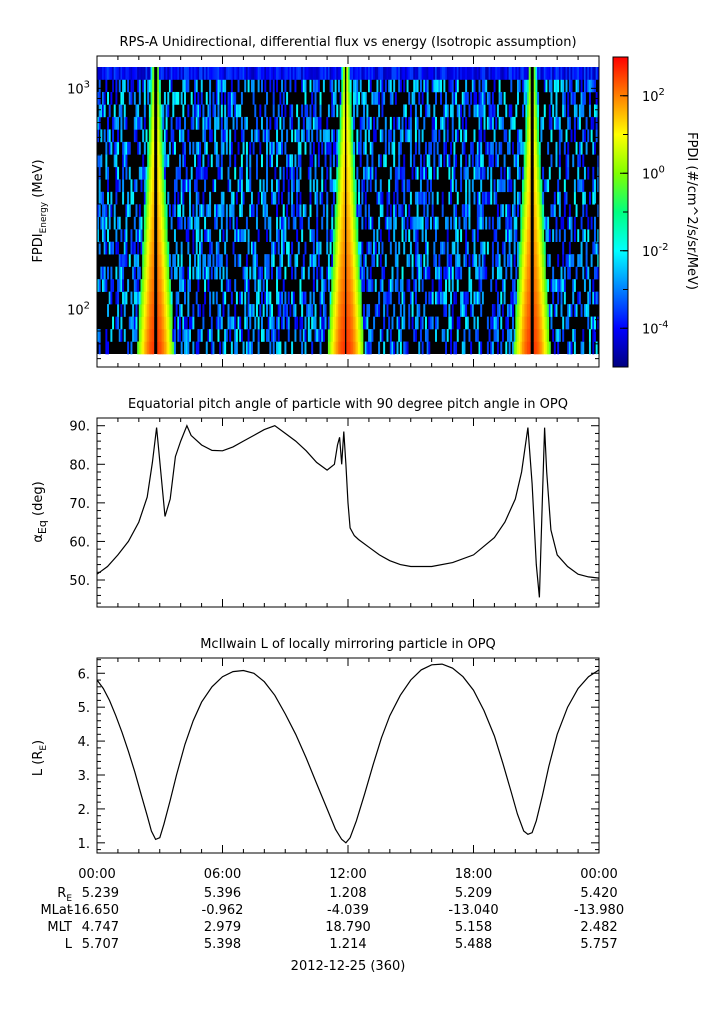 The width and height of the screenshot is (725, 1019). What do you see at coordinates (348, 755) in the screenshot?
I see `mcilwain-l-x-ticks` at bounding box center [348, 755].